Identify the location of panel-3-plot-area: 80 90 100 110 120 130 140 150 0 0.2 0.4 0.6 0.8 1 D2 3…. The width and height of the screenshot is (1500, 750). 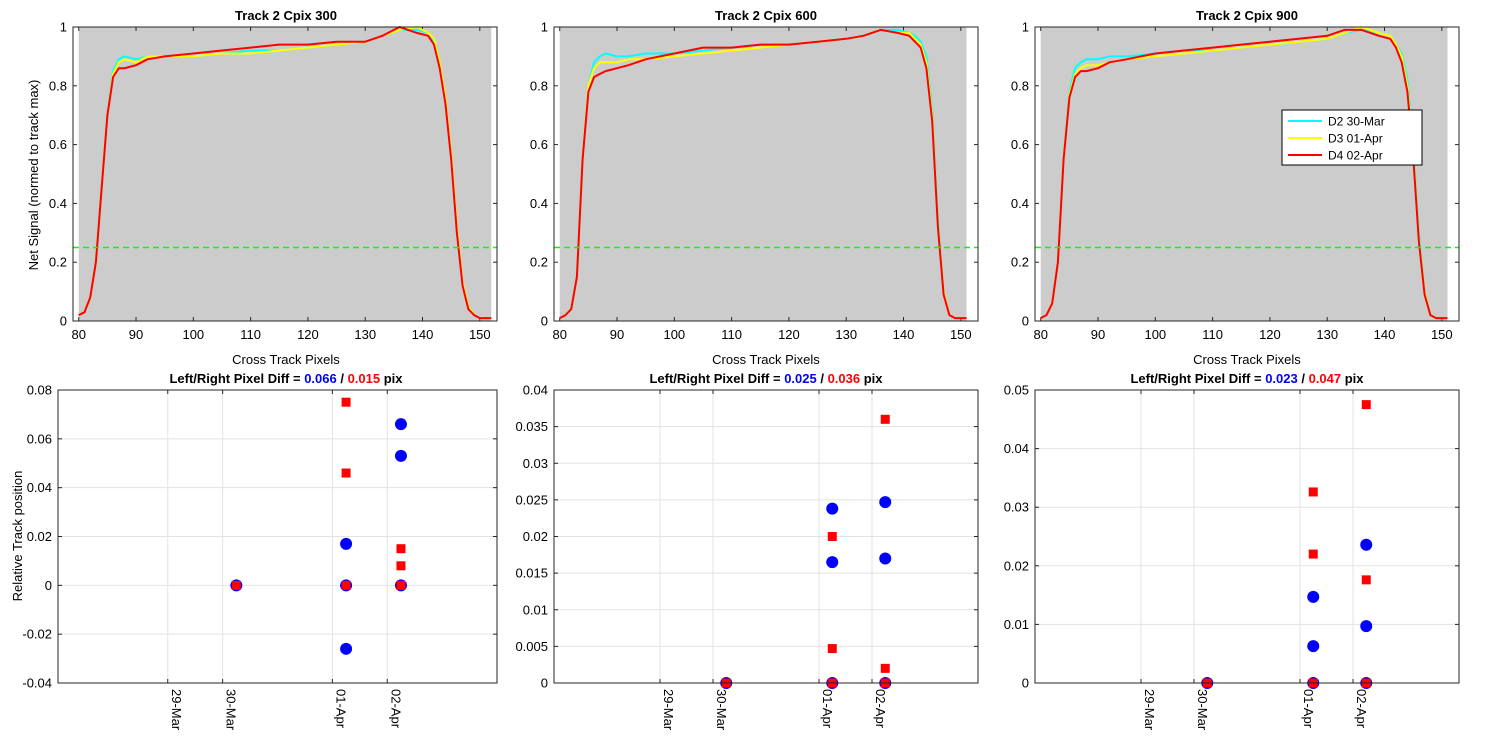
(1235, 181).